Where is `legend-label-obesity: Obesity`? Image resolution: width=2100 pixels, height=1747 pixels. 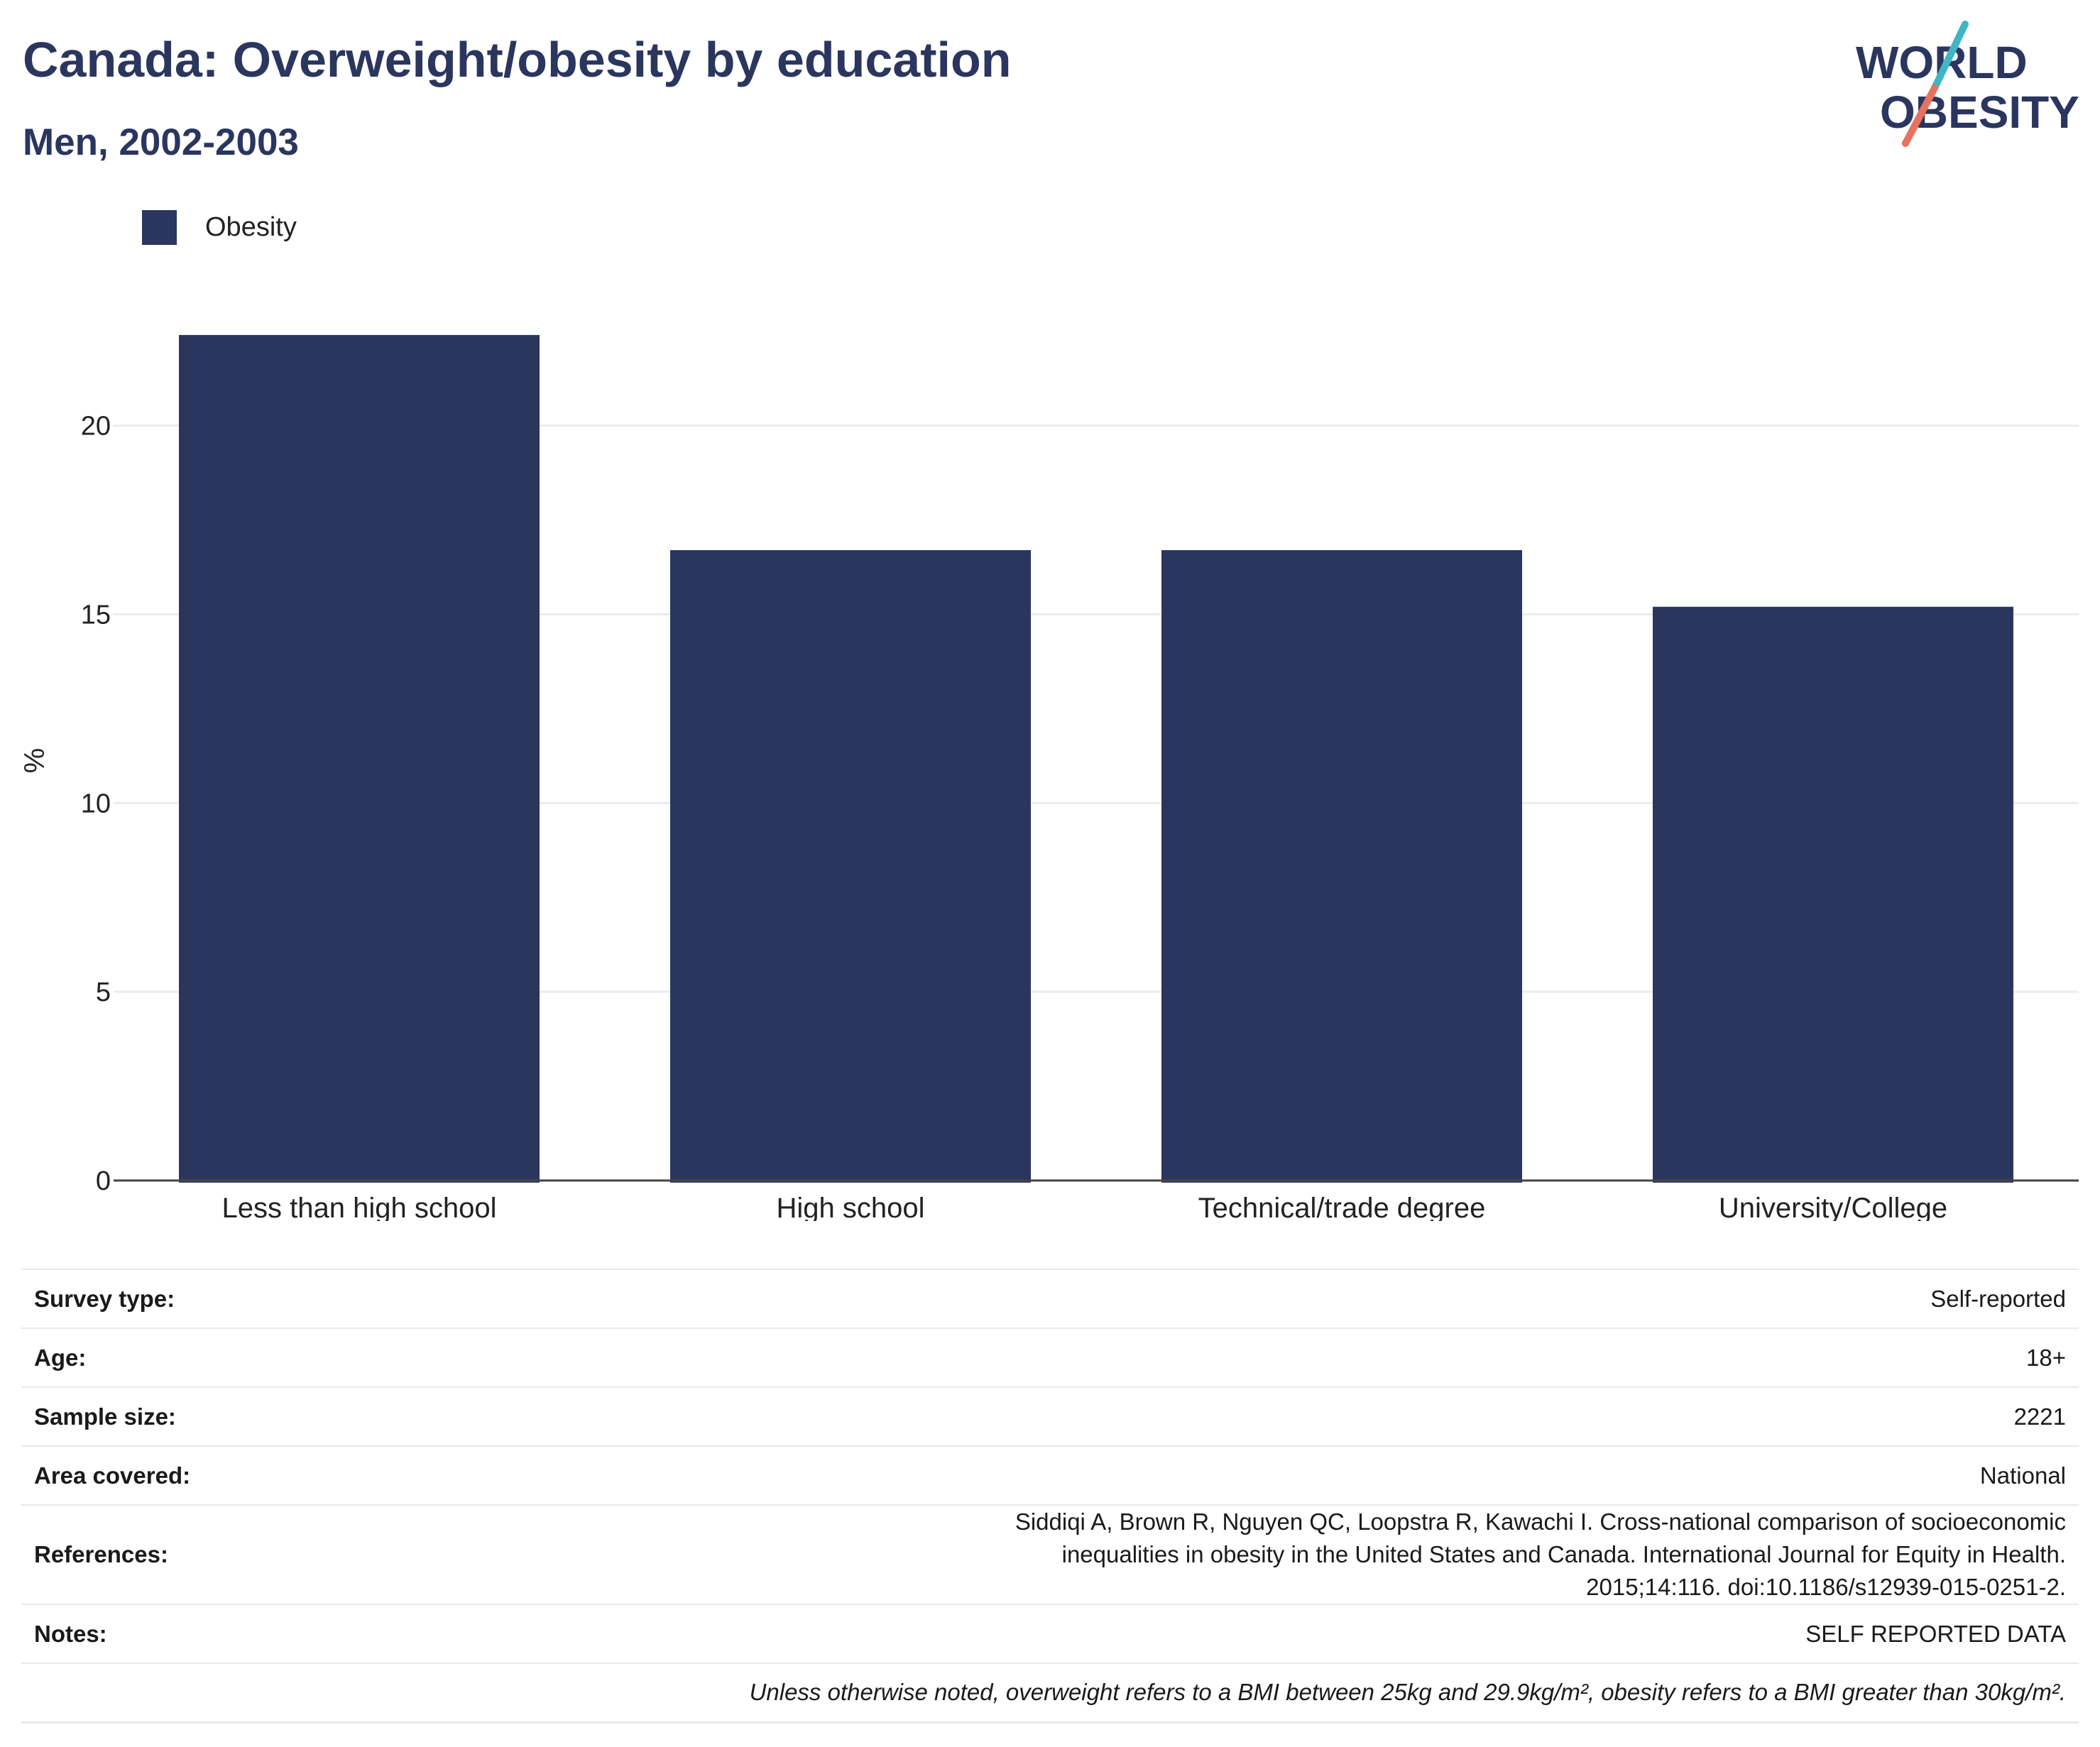 legend-label-obesity: Obesity is located at coordinates (251, 227).